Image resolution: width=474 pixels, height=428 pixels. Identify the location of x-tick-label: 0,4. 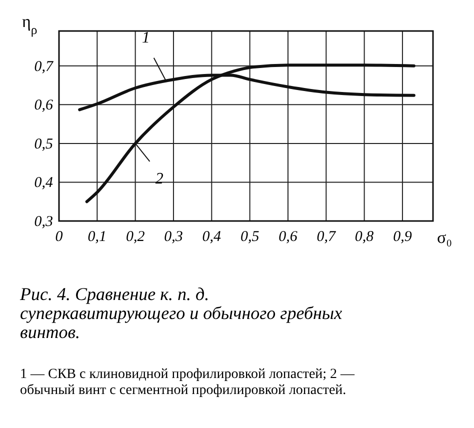
(212, 237).